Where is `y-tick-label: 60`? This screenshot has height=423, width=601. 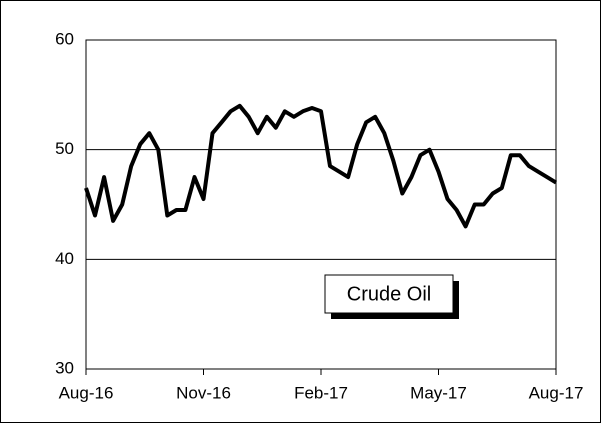
y-tick-label: 60 is located at coordinates (64, 38).